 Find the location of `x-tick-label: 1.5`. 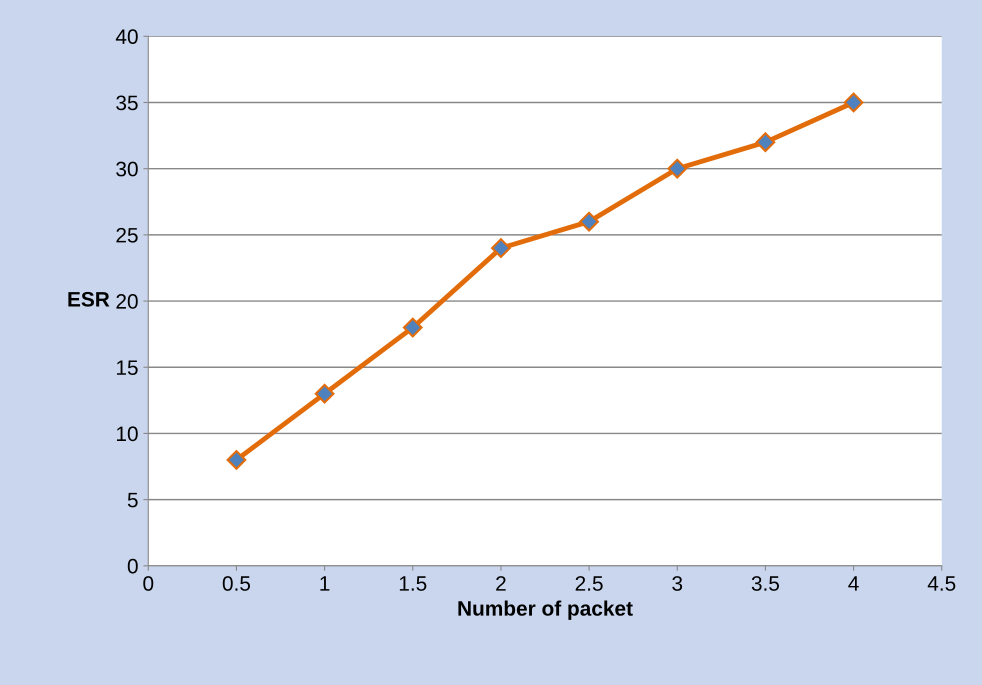

x-tick-label: 1.5 is located at coordinates (413, 583).